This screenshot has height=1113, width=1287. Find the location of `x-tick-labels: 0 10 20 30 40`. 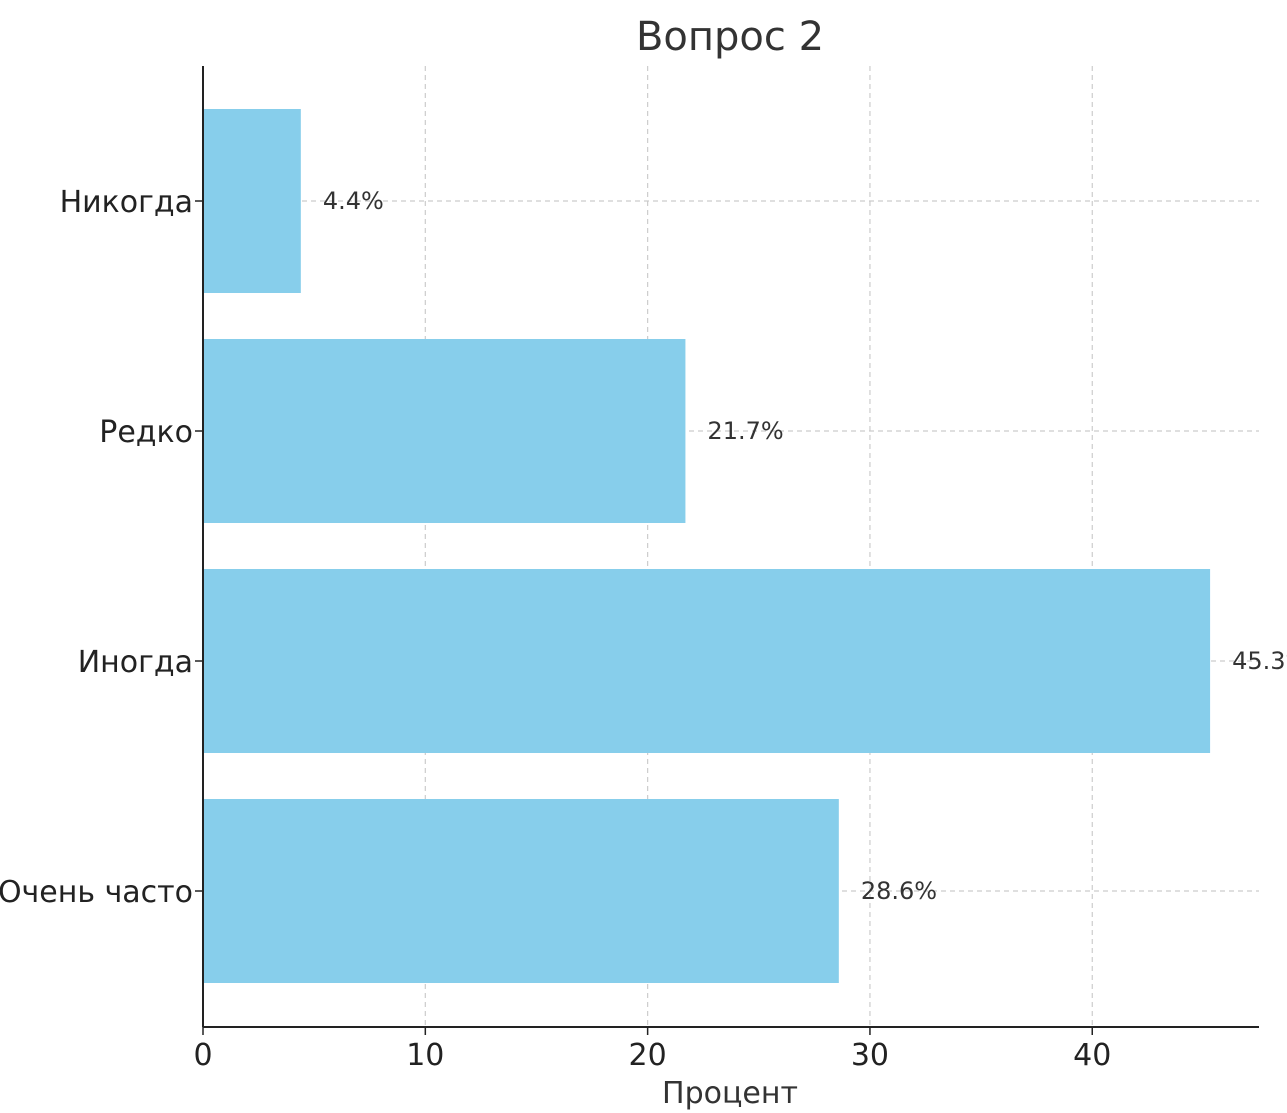

x-tick-labels: 0 10 20 30 40 is located at coordinates (652, 1055).